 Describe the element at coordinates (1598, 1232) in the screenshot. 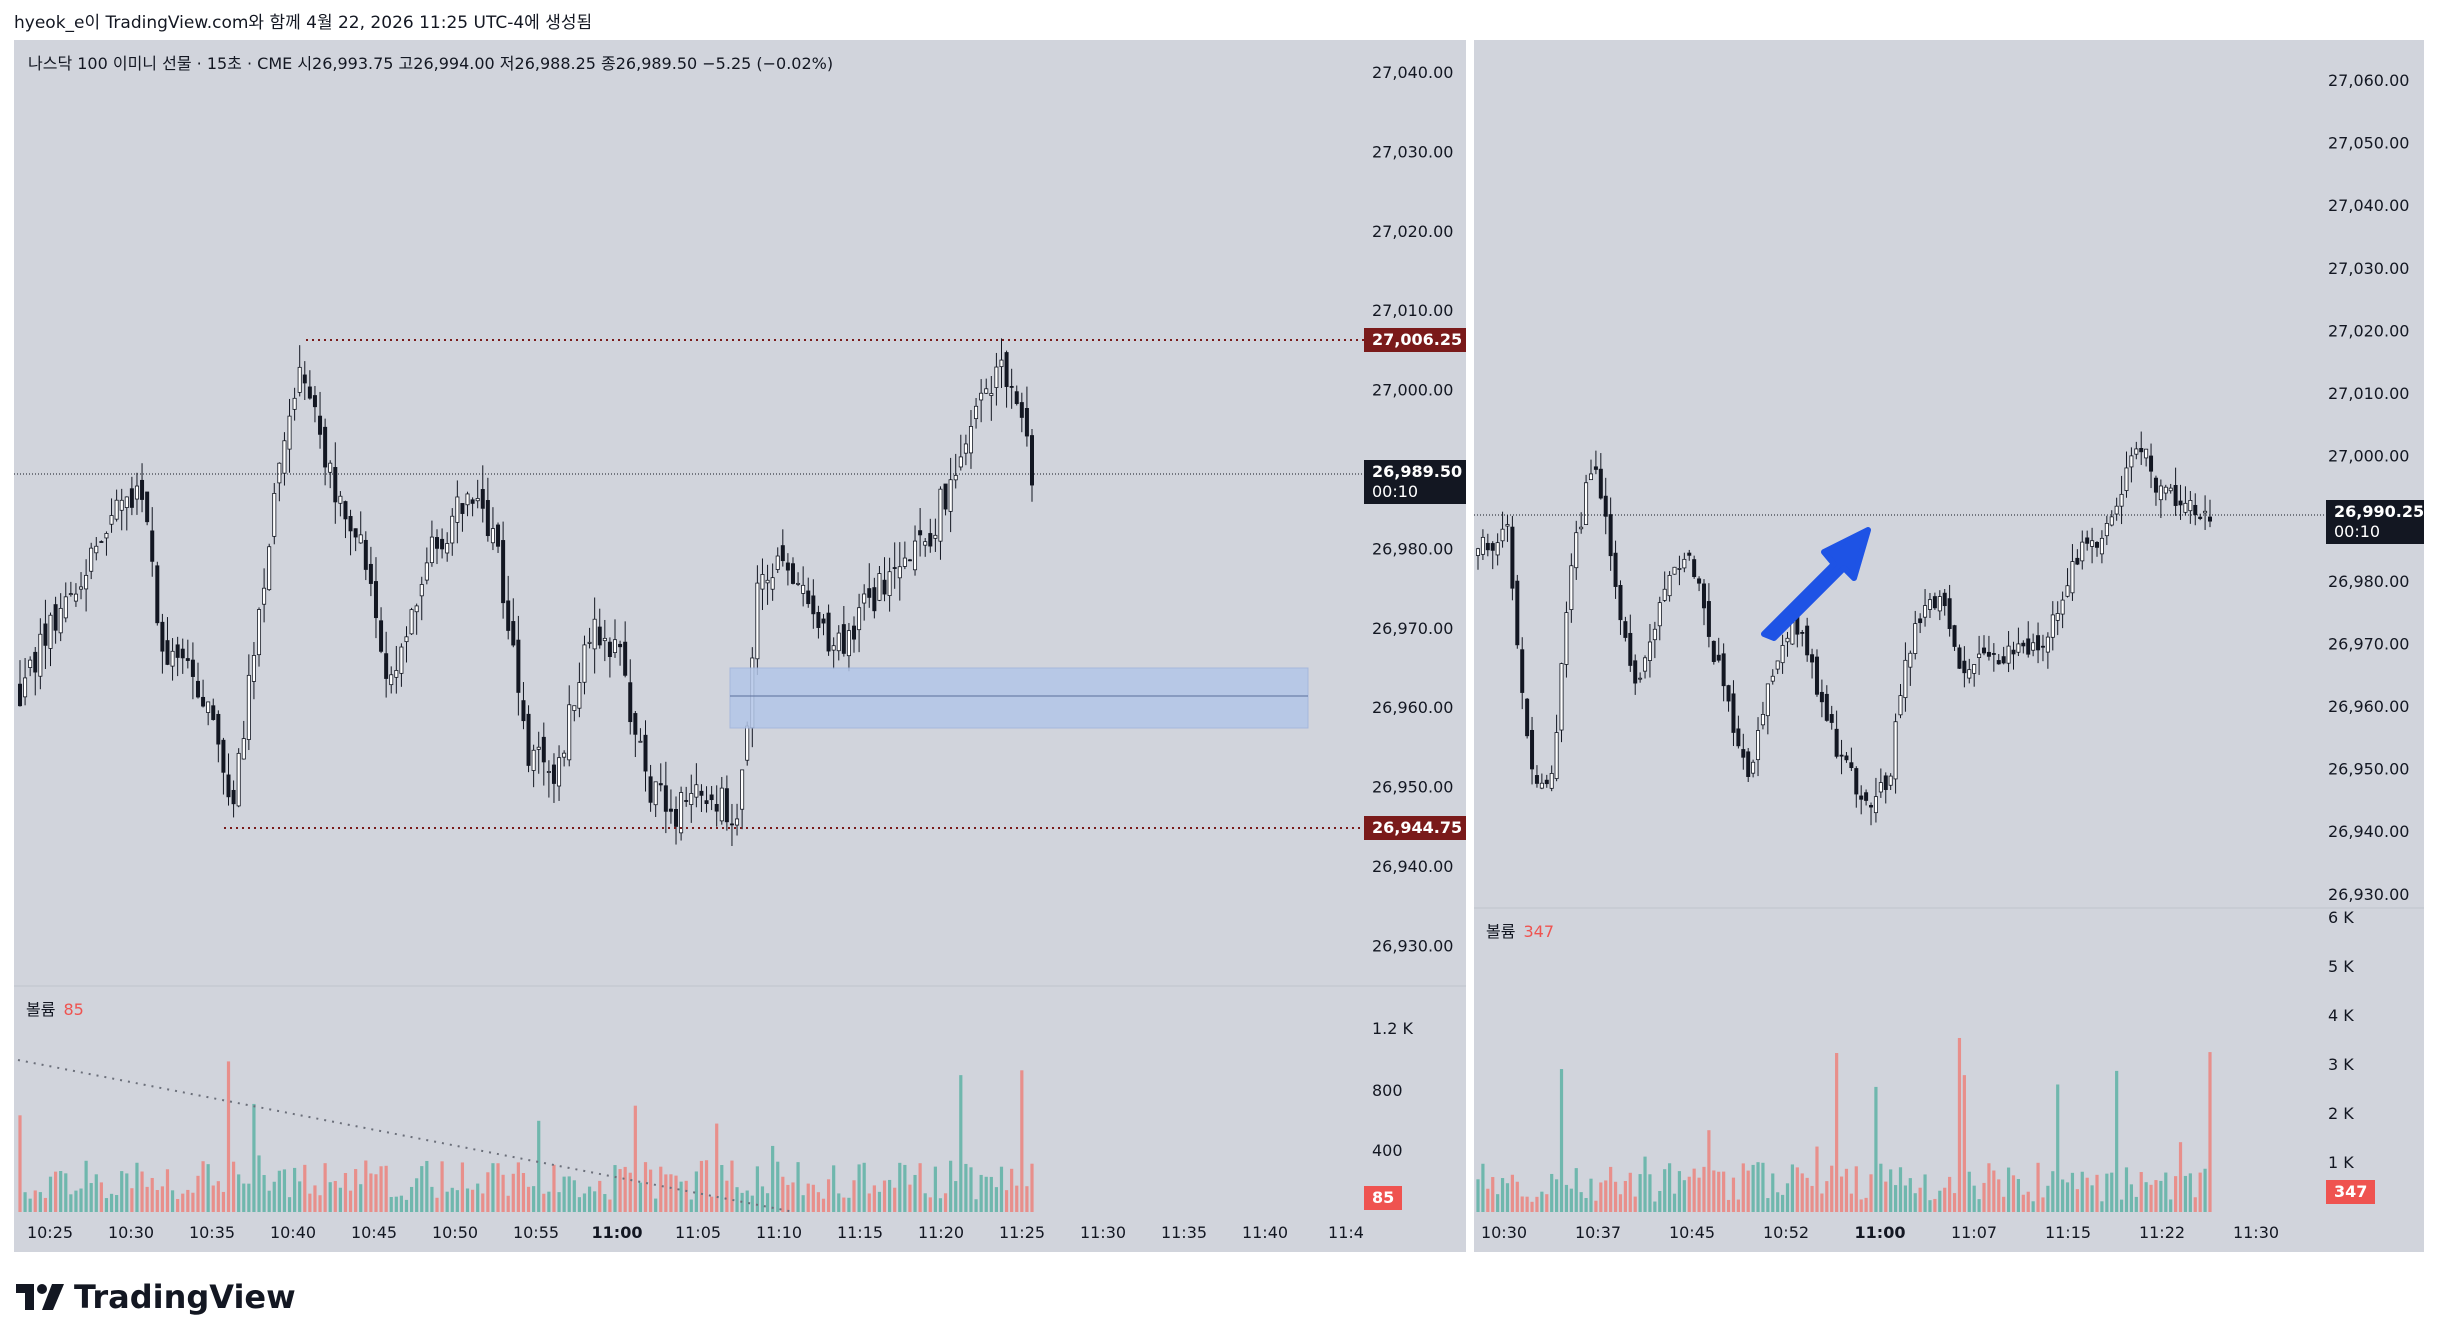

I see `time-axis-label: 10:37` at that location.